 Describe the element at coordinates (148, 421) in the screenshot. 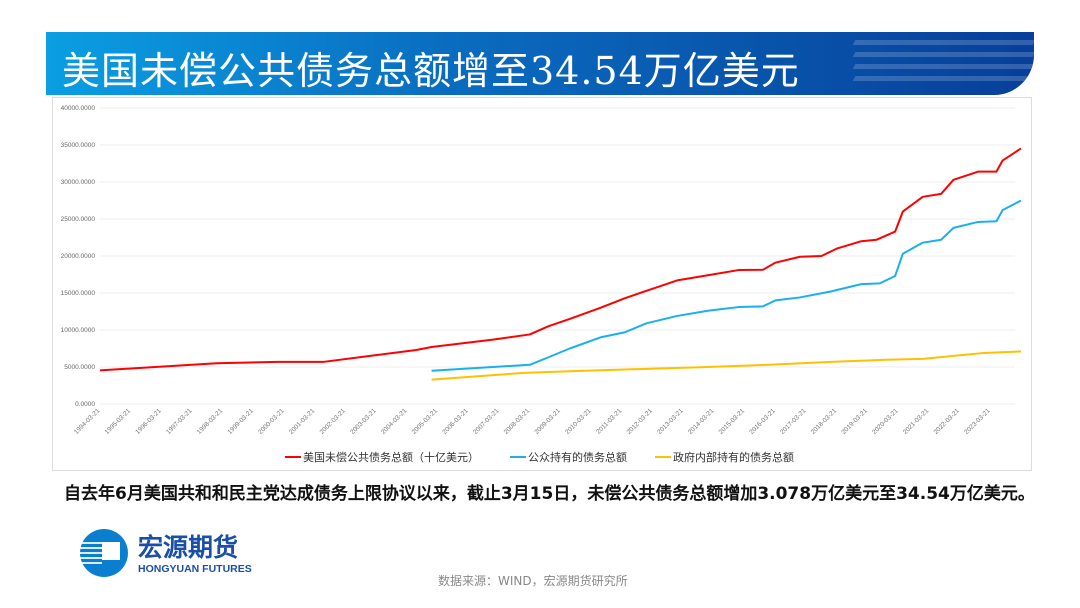

I see `x-tick-label: 1996-03-21` at that location.